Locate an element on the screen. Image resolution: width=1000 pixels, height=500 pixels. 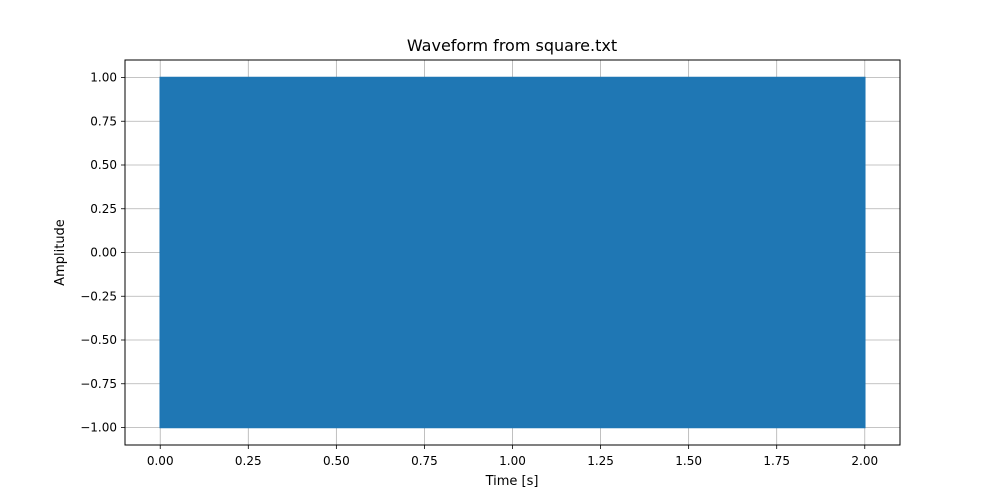
x-tick-label: 2.00 is located at coordinates (864, 461).